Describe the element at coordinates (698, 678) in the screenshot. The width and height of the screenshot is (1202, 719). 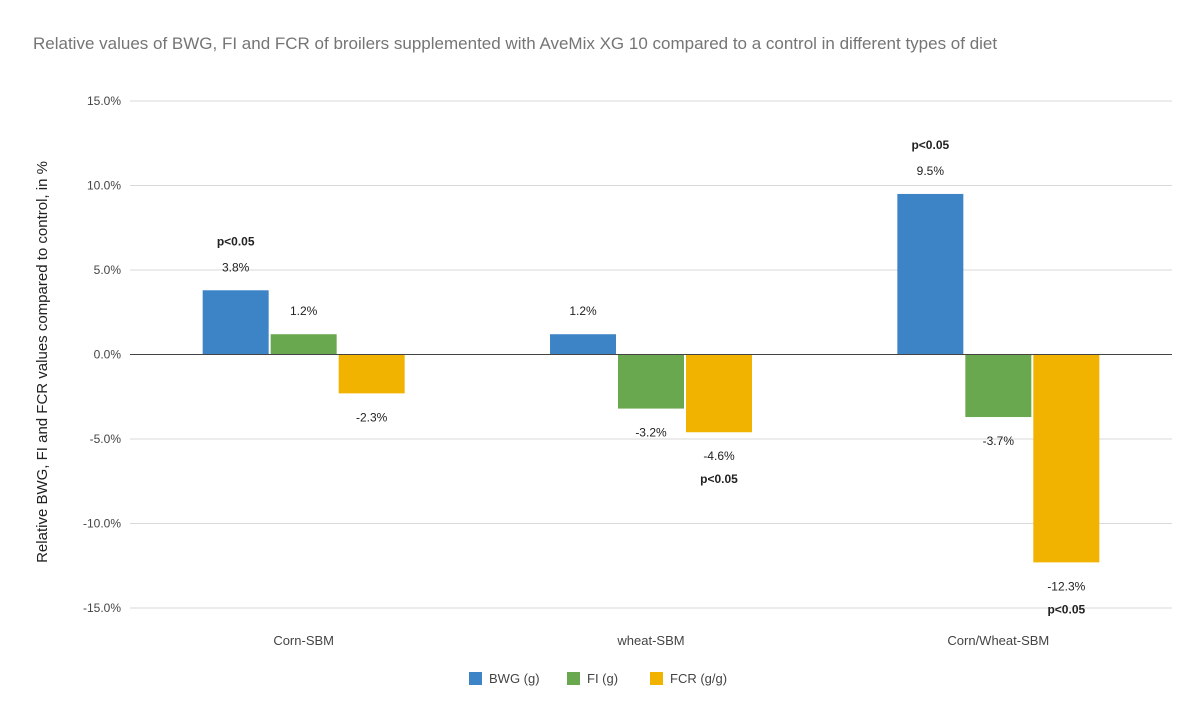
I see `legend-label: FCR (g/g)` at that location.